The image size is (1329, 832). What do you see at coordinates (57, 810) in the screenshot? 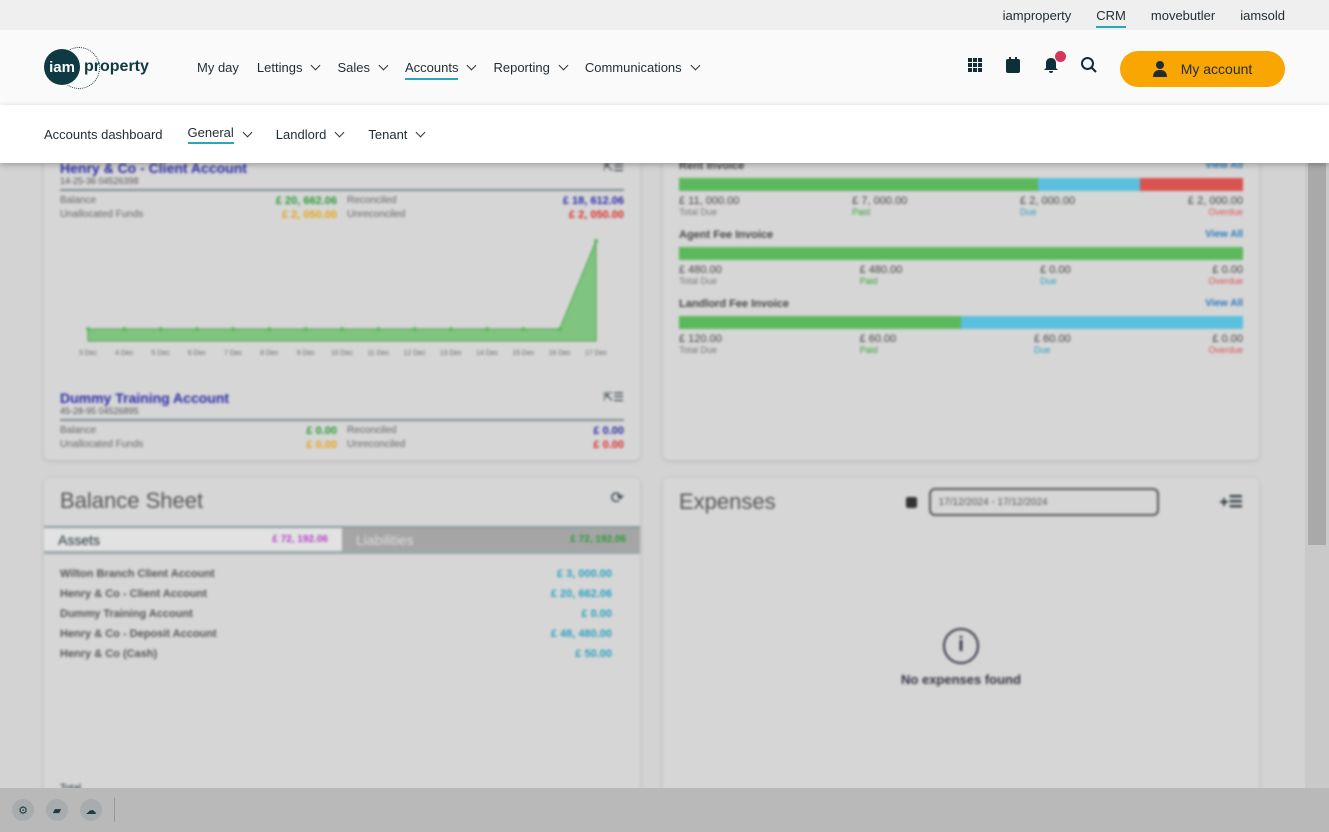
I see `inbox-icon: ▰` at bounding box center [57, 810].